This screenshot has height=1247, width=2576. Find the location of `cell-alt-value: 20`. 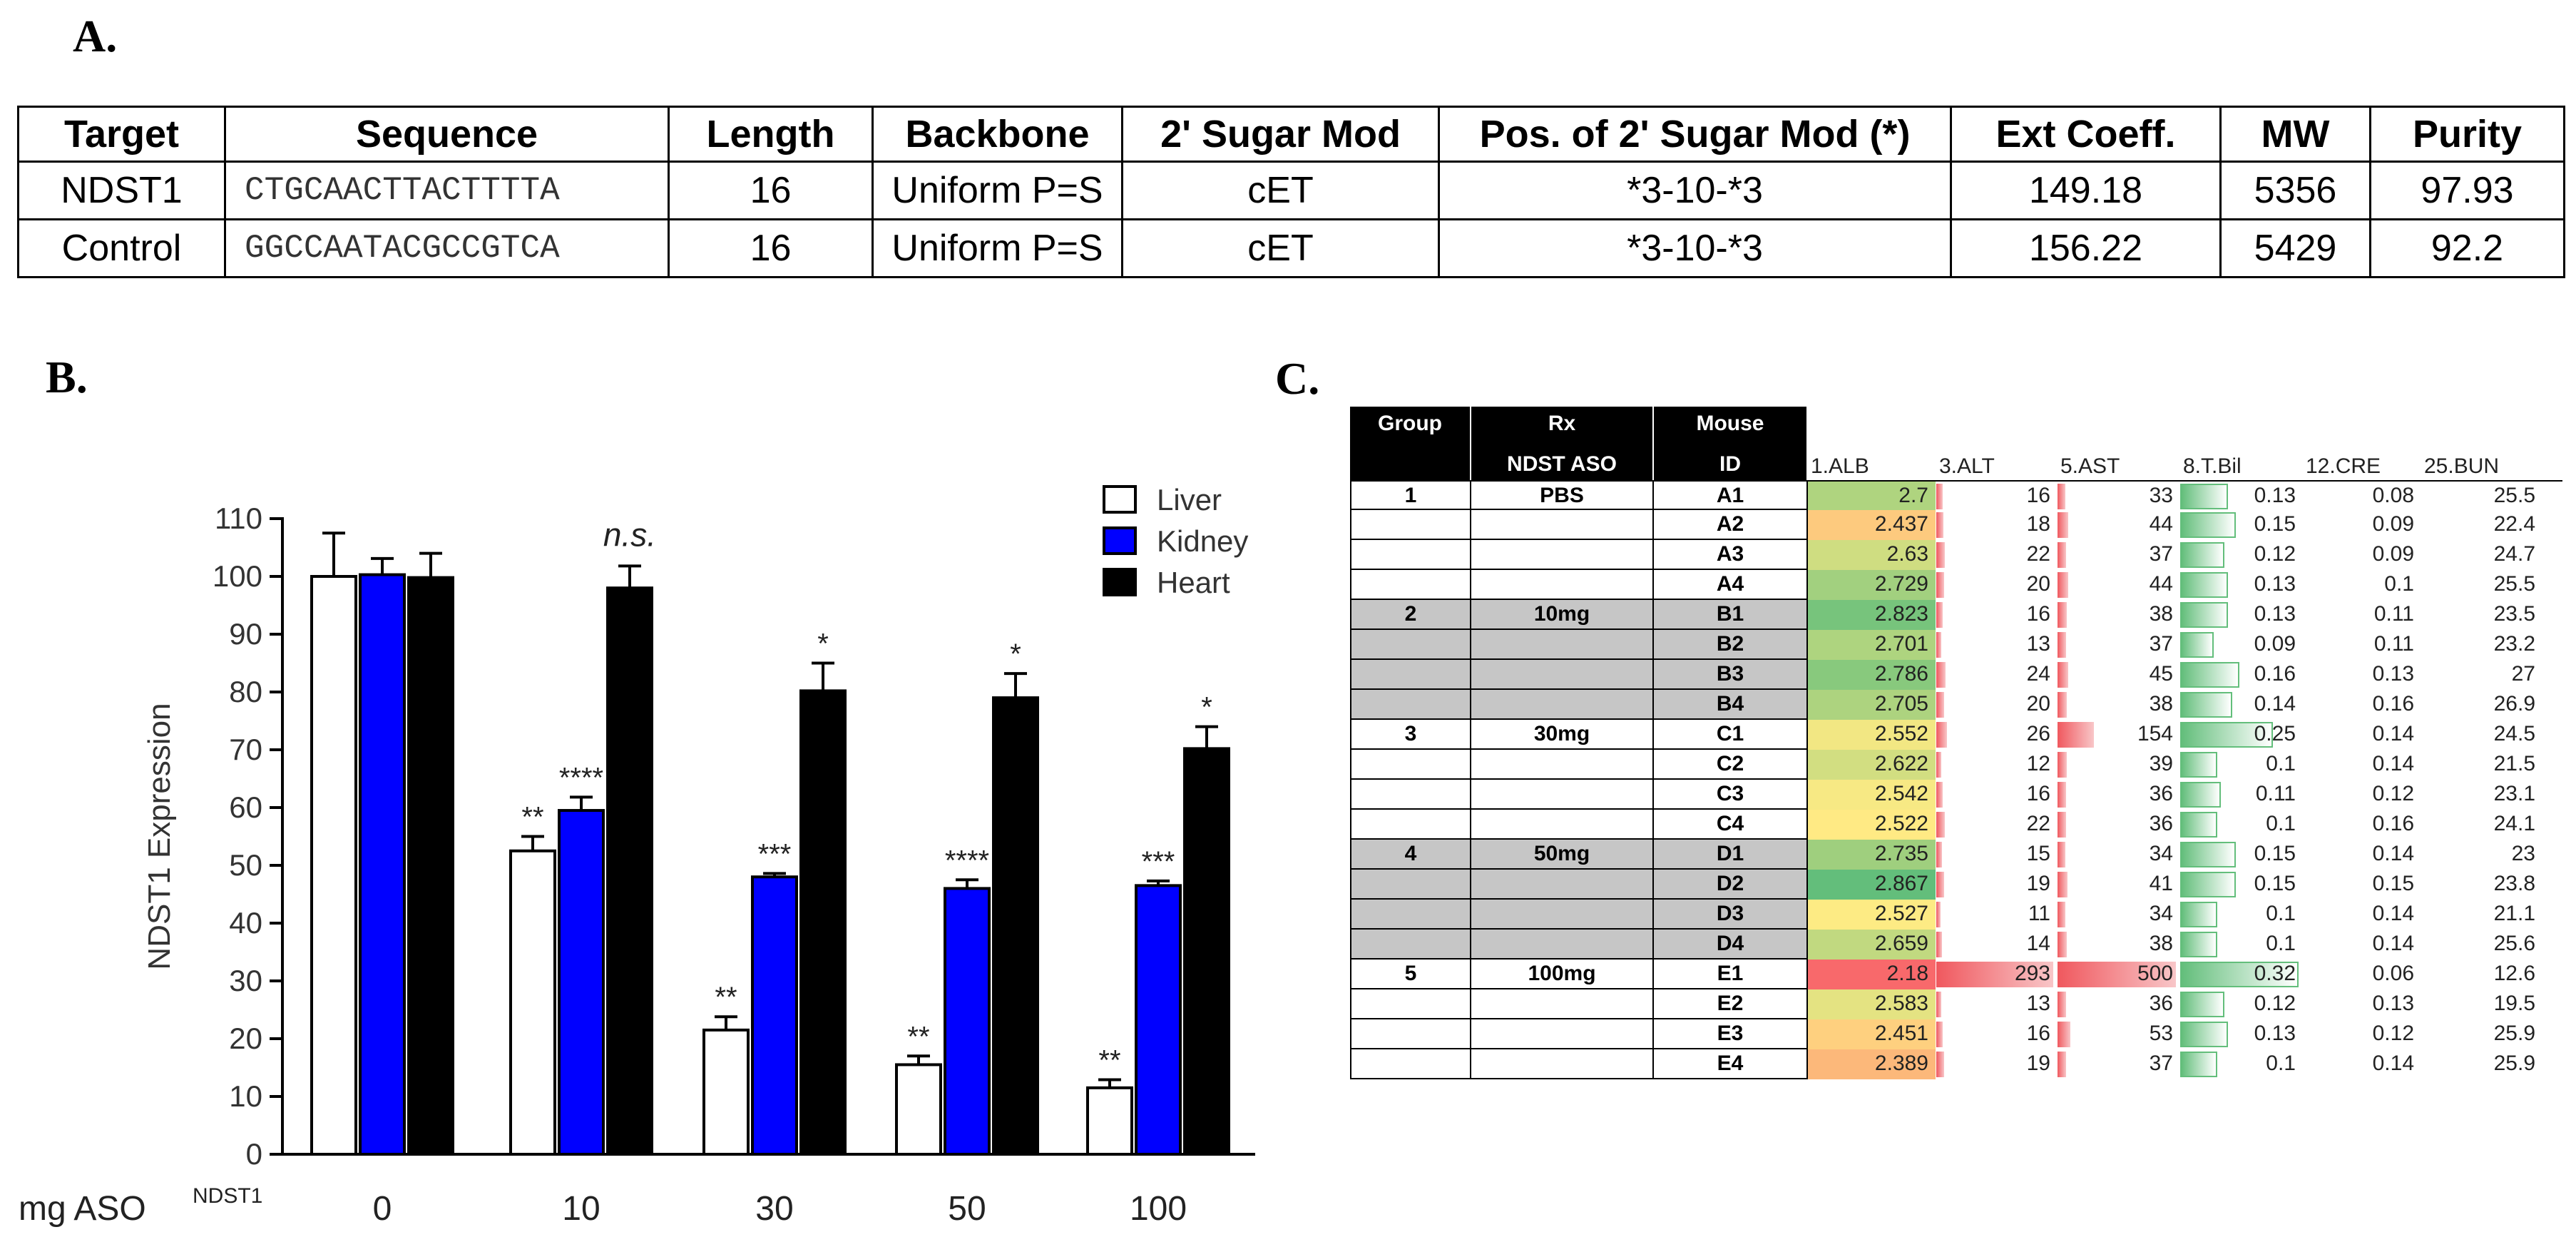

cell-alt-value: 20 is located at coordinates (2038, 704).